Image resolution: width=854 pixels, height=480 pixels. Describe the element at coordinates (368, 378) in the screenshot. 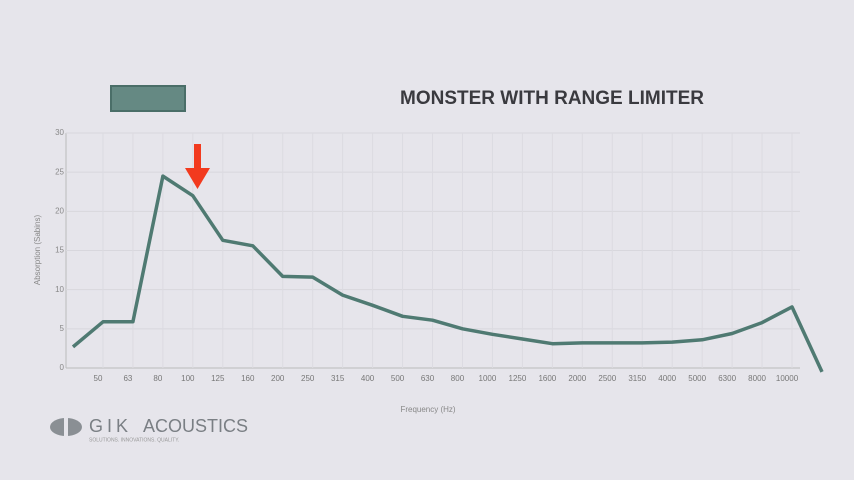

I see `x-tick-label: 400` at that location.